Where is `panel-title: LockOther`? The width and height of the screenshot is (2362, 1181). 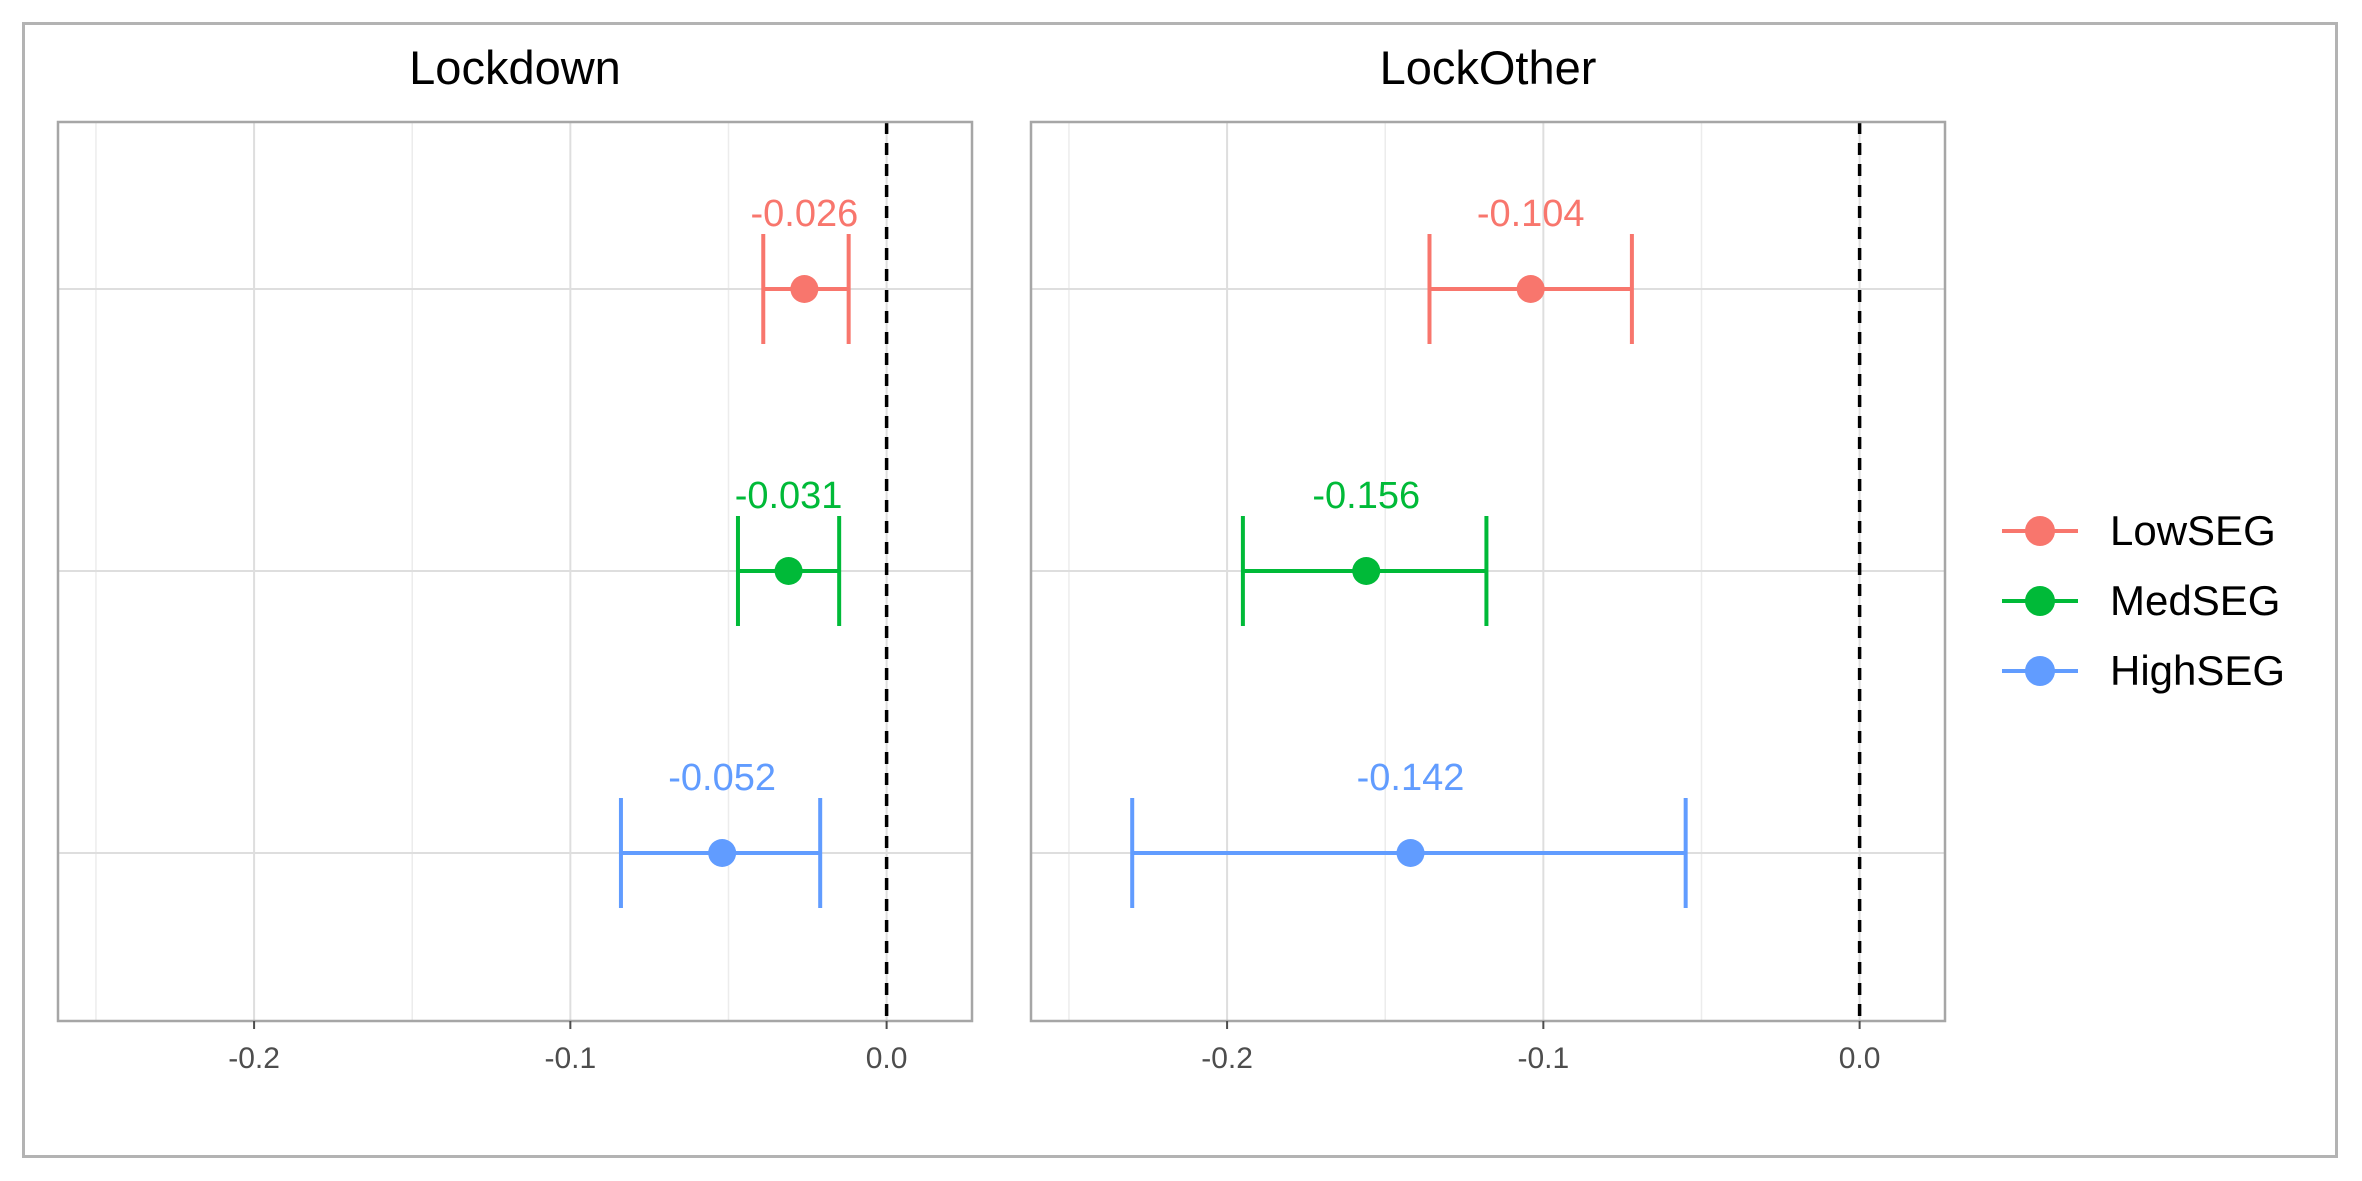
panel-title: LockOther is located at coordinates (1488, 67).